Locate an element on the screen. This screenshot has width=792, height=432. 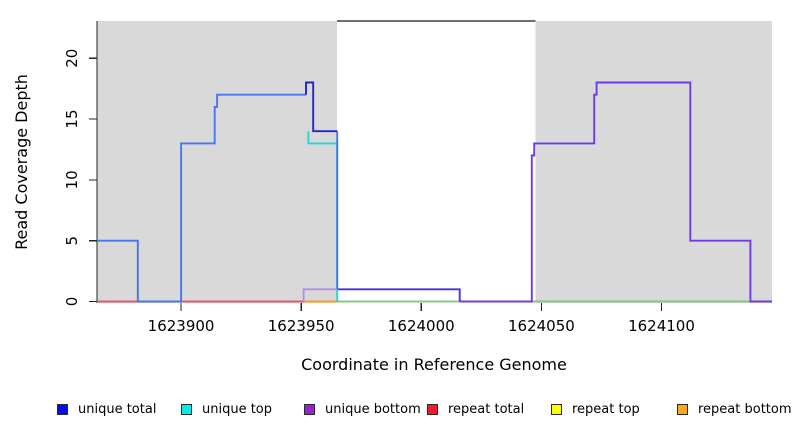
series-unique-bottom-over-shaded-region- is located at coordinates (320, 295).